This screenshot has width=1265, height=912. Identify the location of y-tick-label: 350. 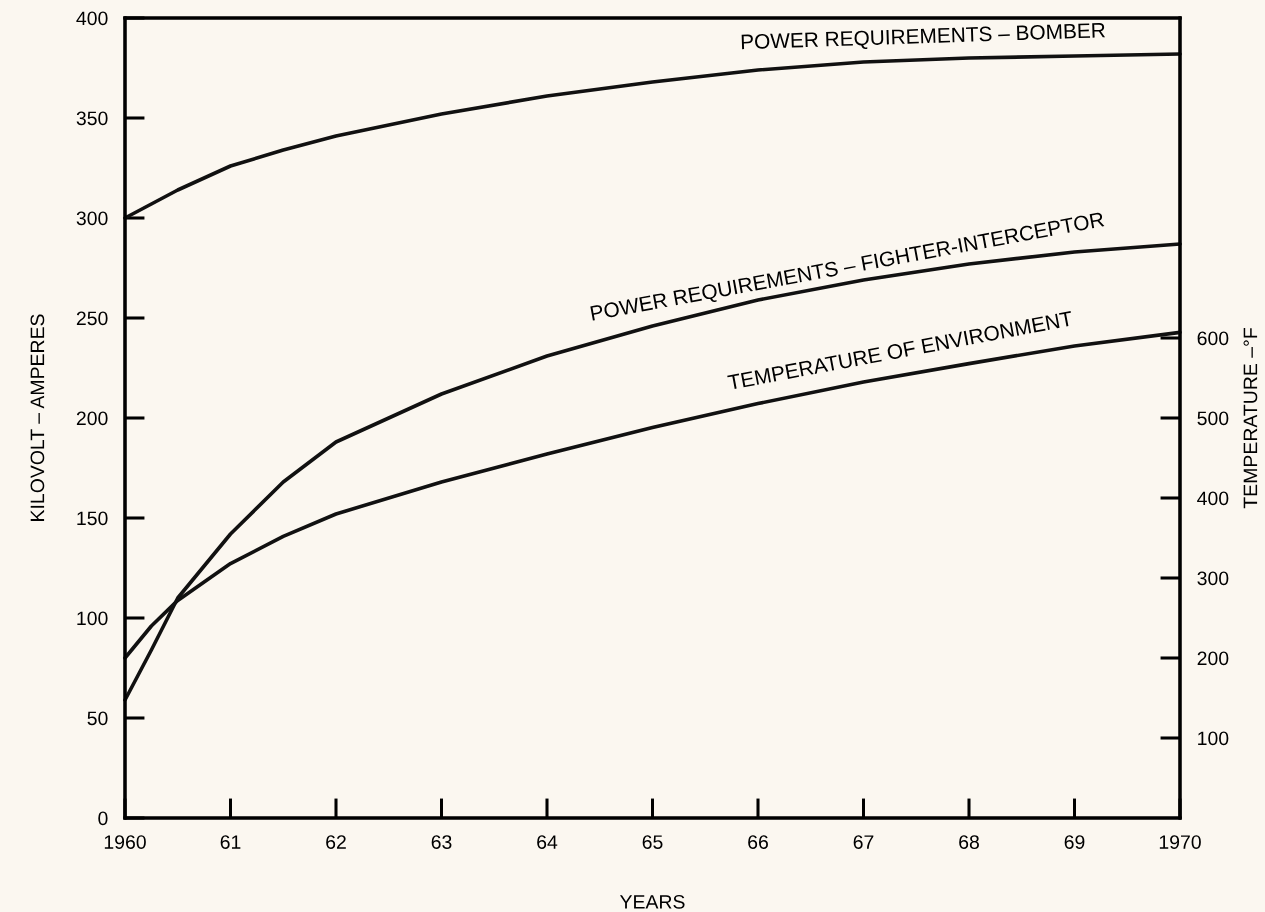
(92, 118).